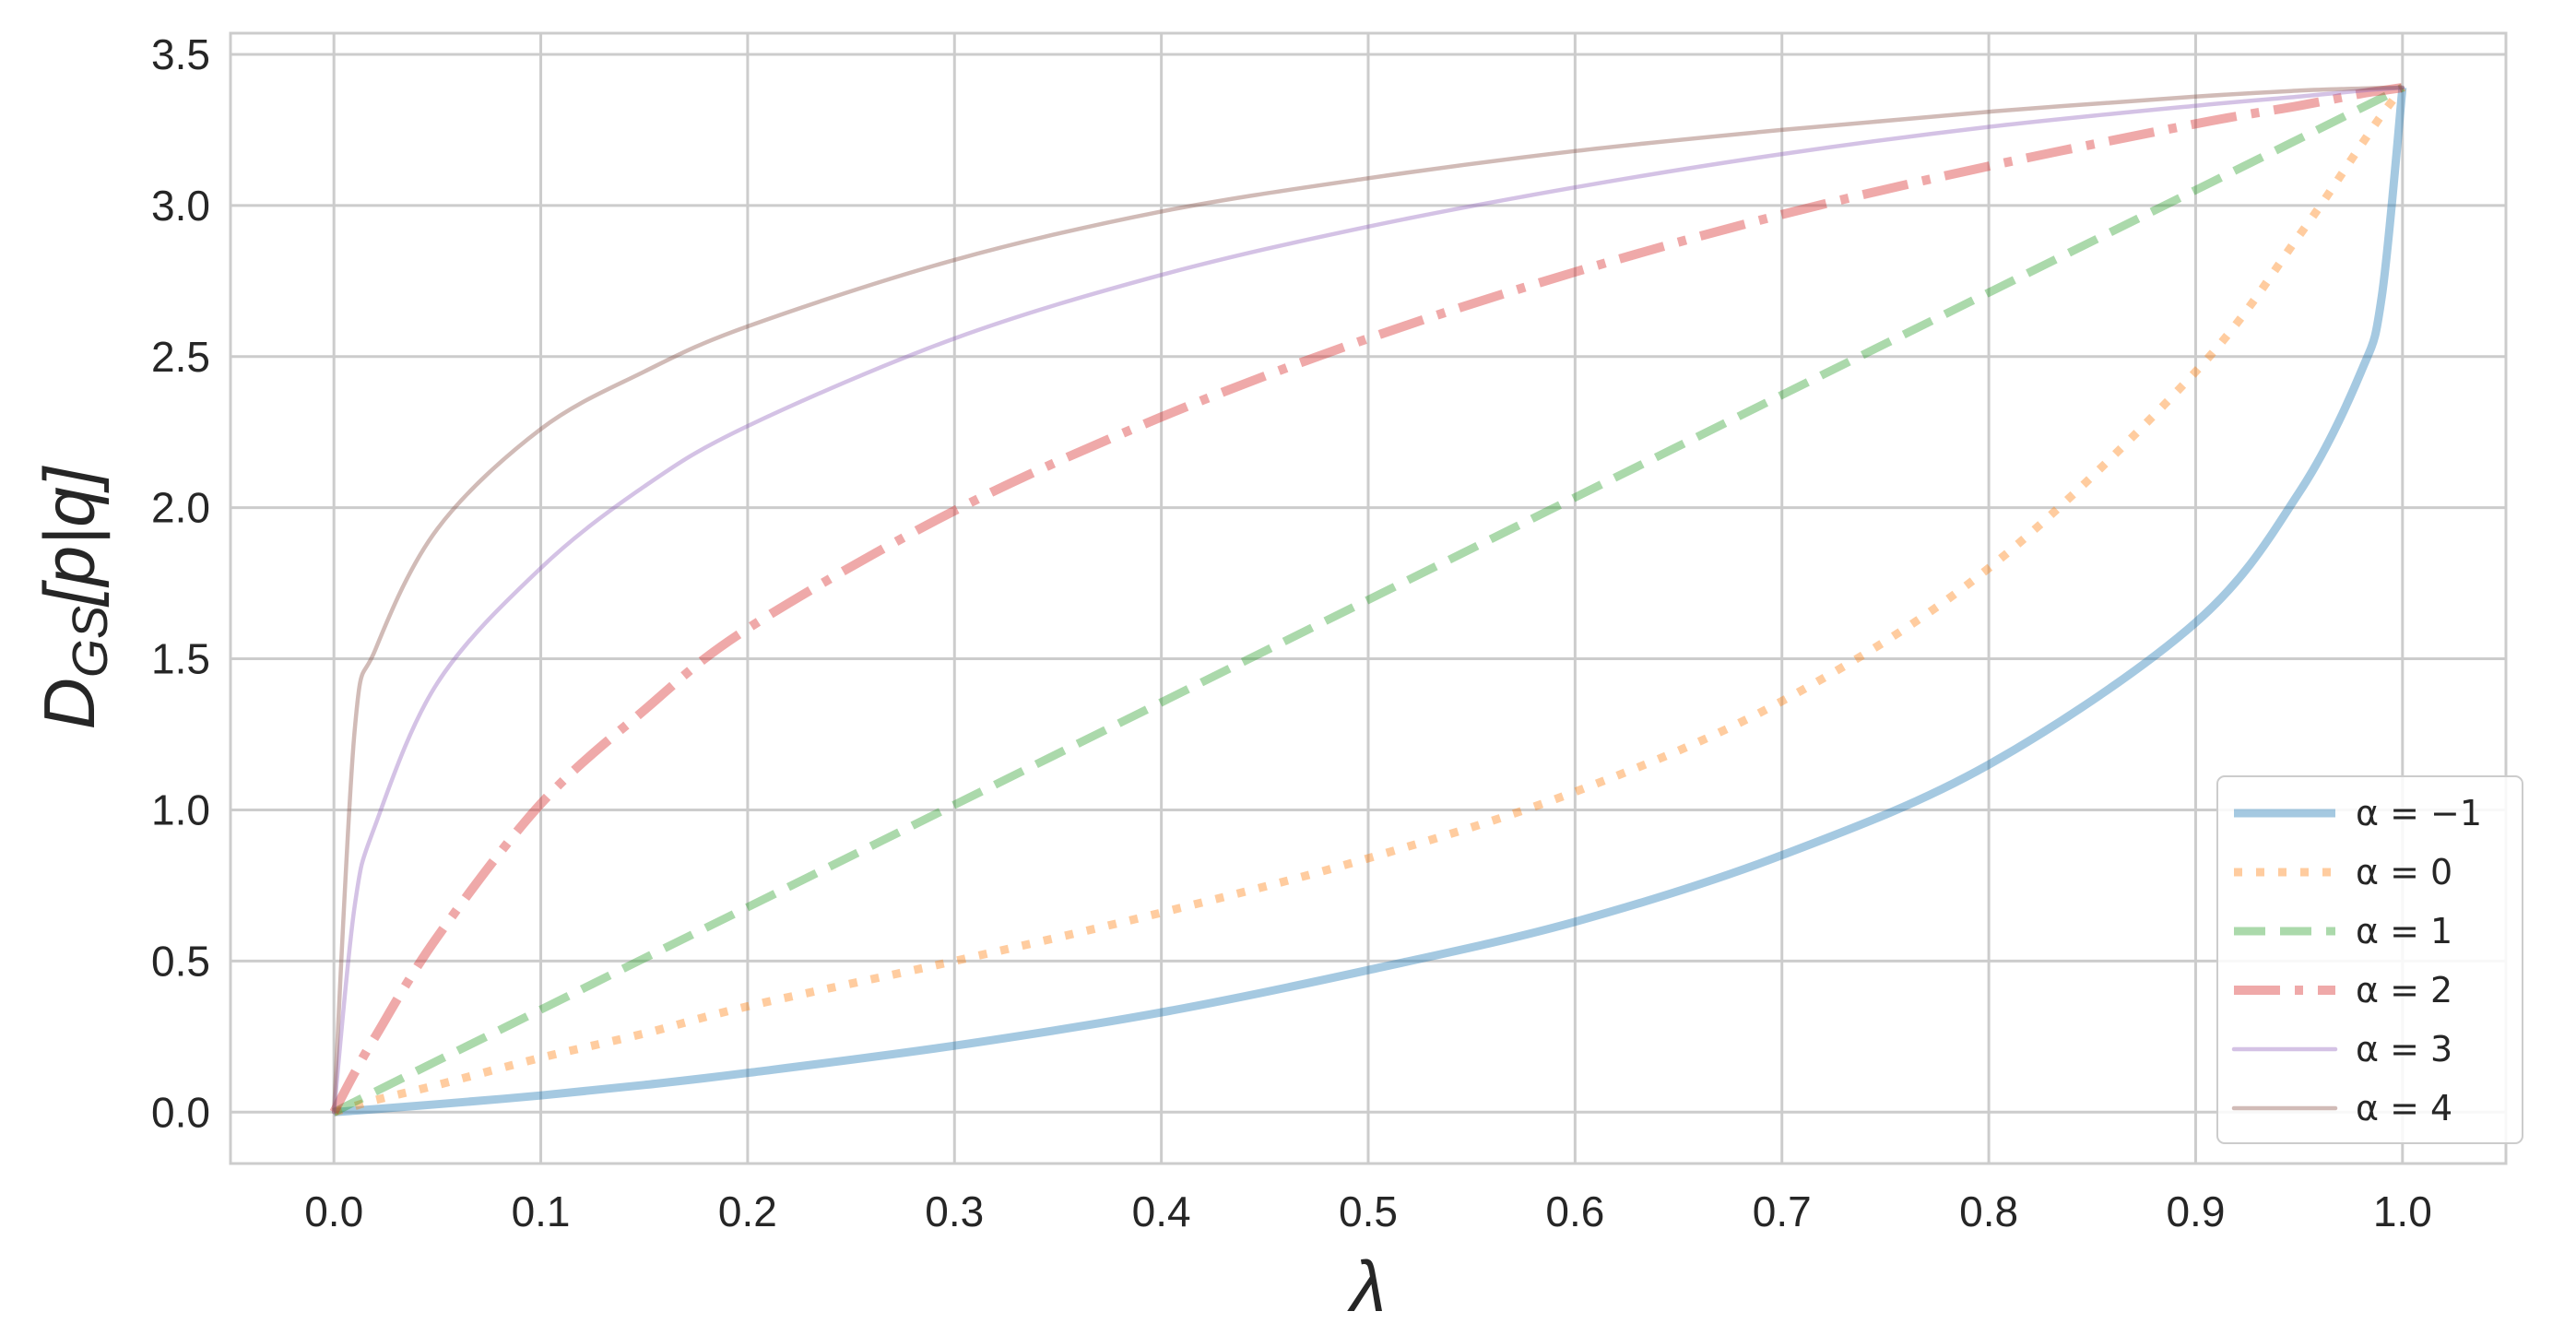  Describe the element at coordinates (69, 536) in the screenshot. I see `y-axis-label-tail: [p|q]` at that location.